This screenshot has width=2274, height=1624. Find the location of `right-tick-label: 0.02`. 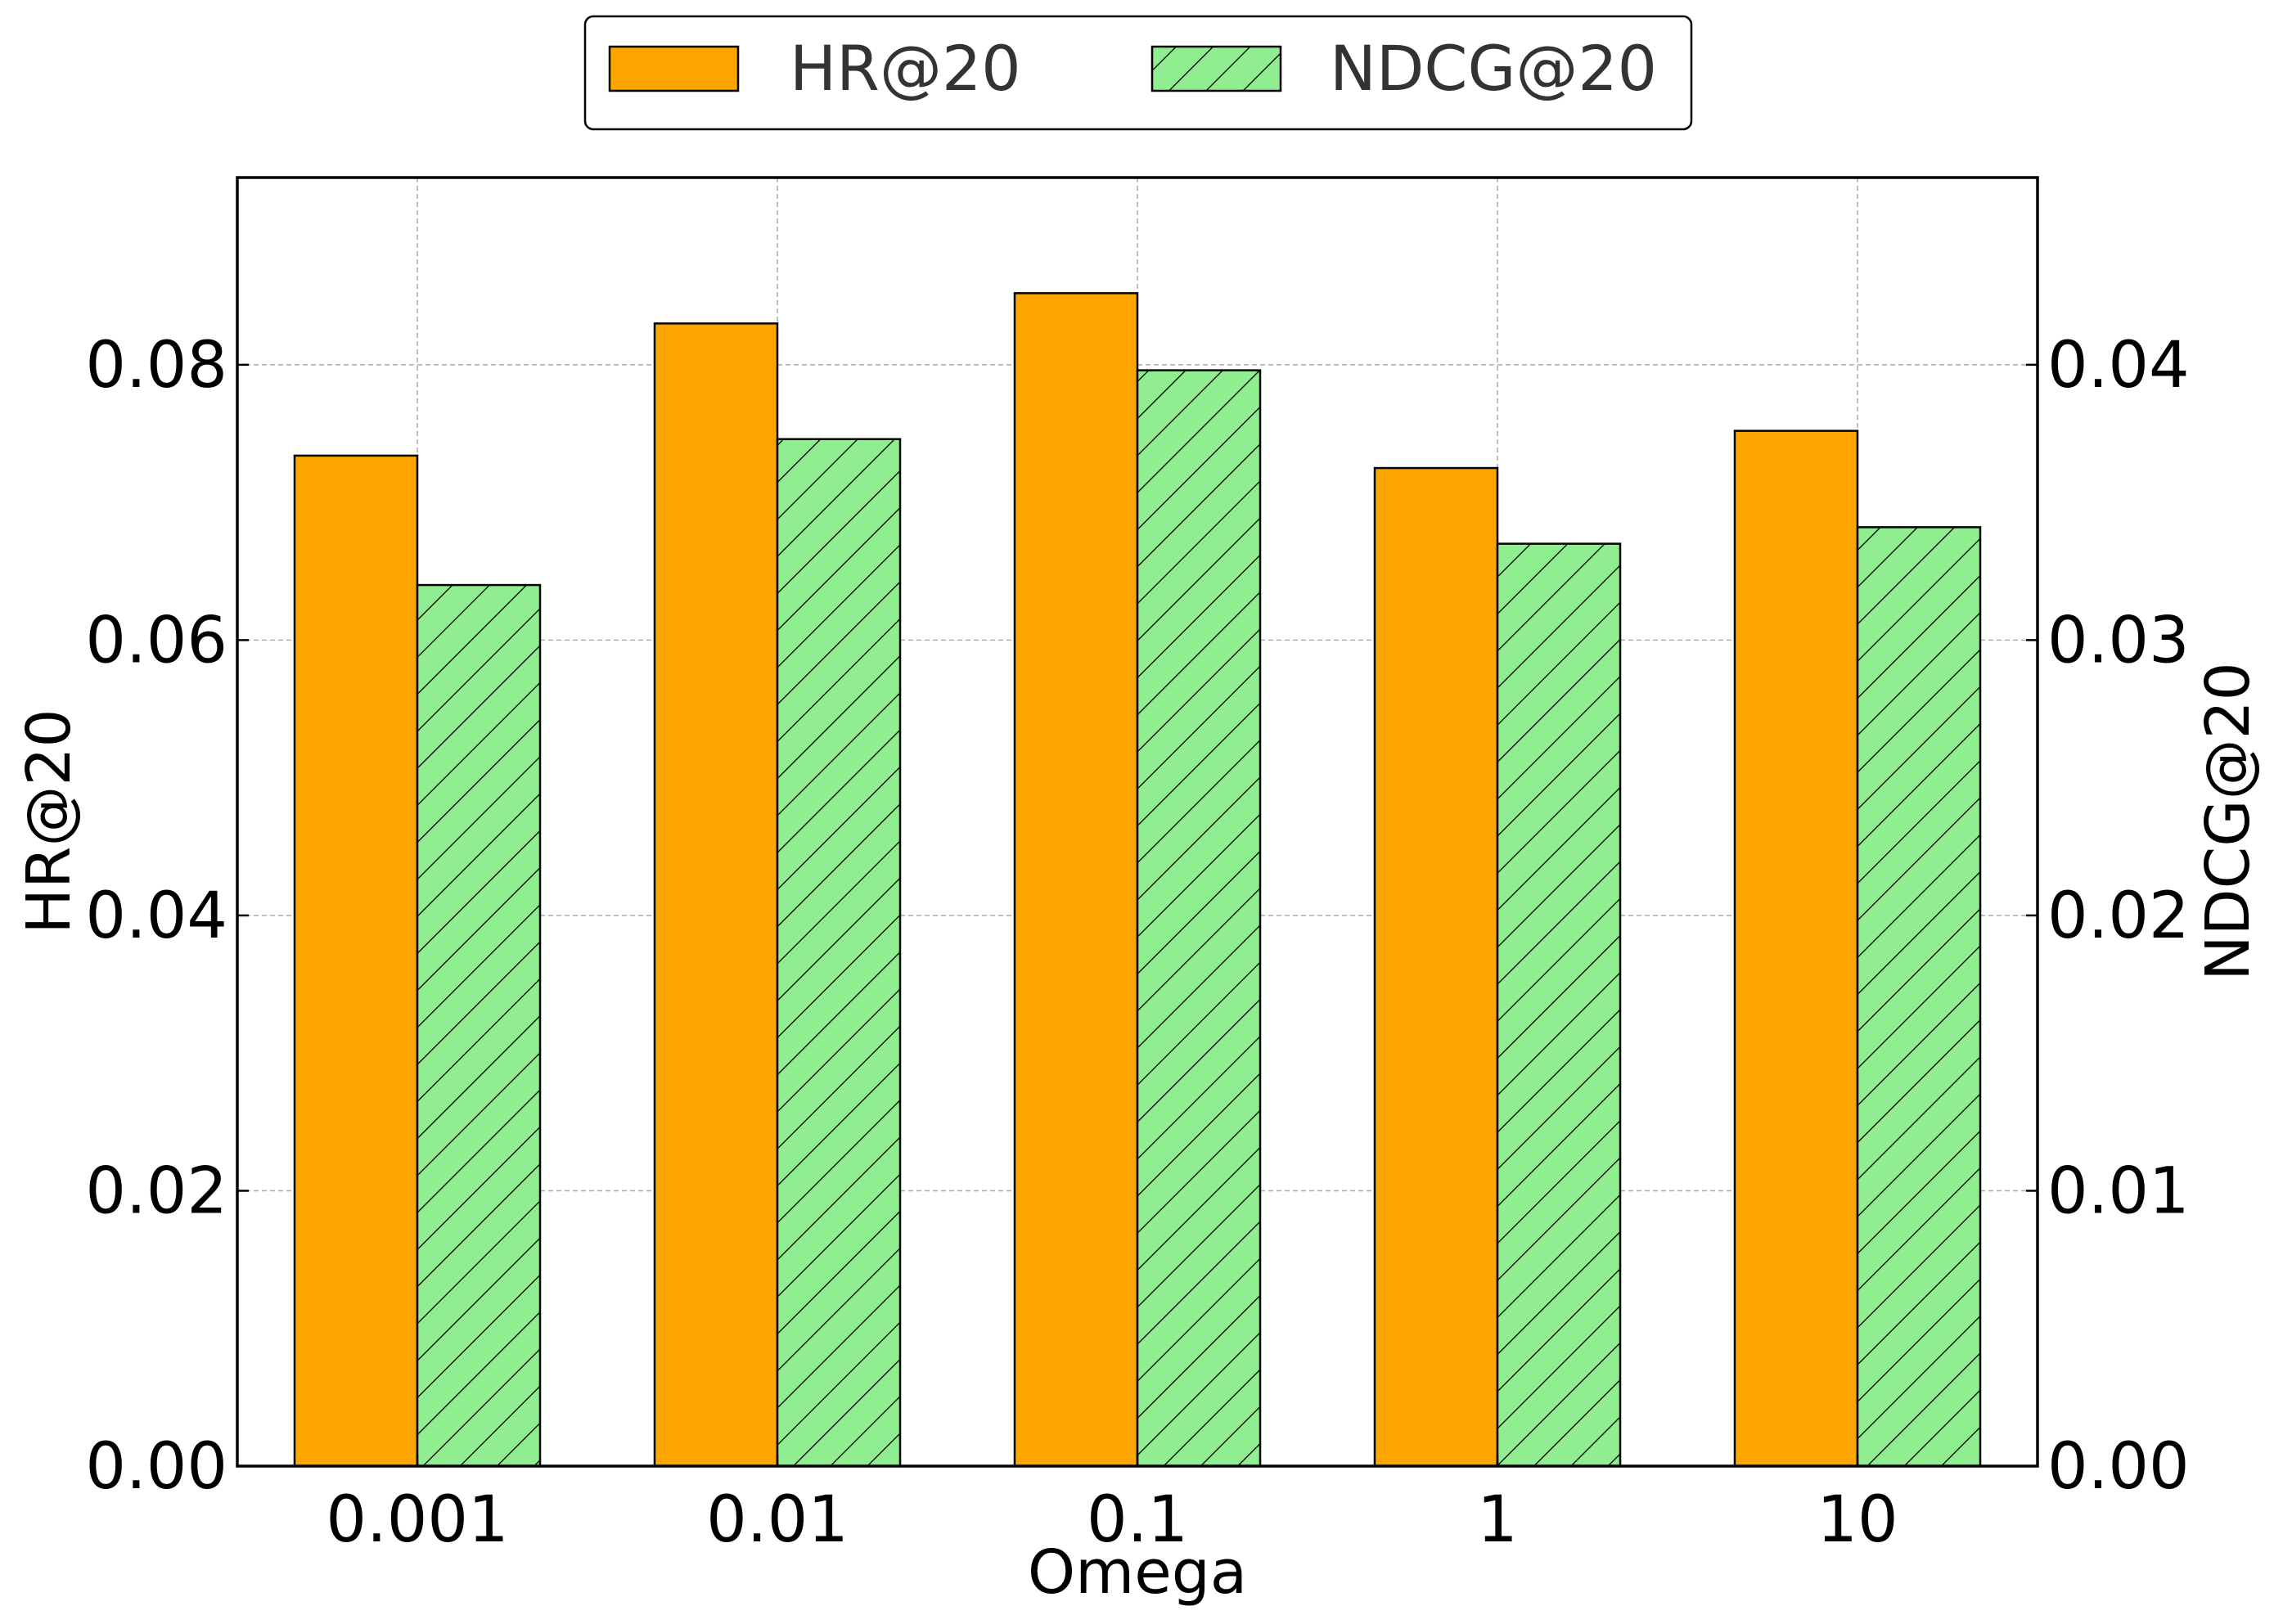

right-tick-label: 0.02 is located at coordinates (2119, 916).